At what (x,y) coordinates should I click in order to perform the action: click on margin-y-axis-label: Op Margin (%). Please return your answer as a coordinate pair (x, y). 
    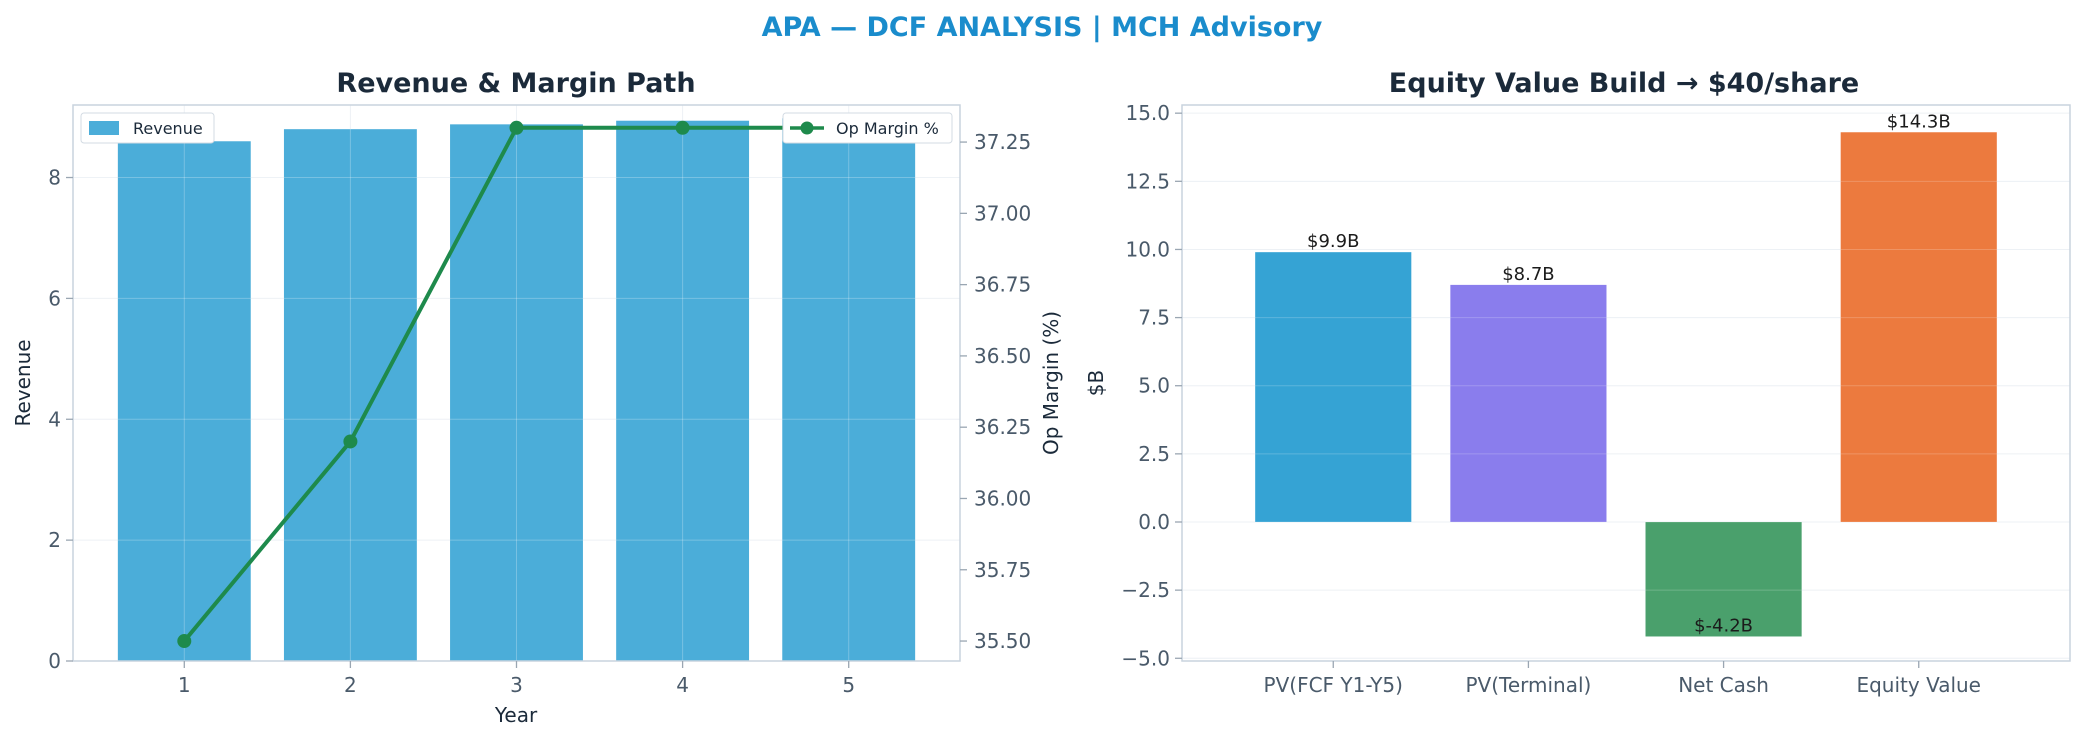
    Looking at the image, I should click on (1051, 383).